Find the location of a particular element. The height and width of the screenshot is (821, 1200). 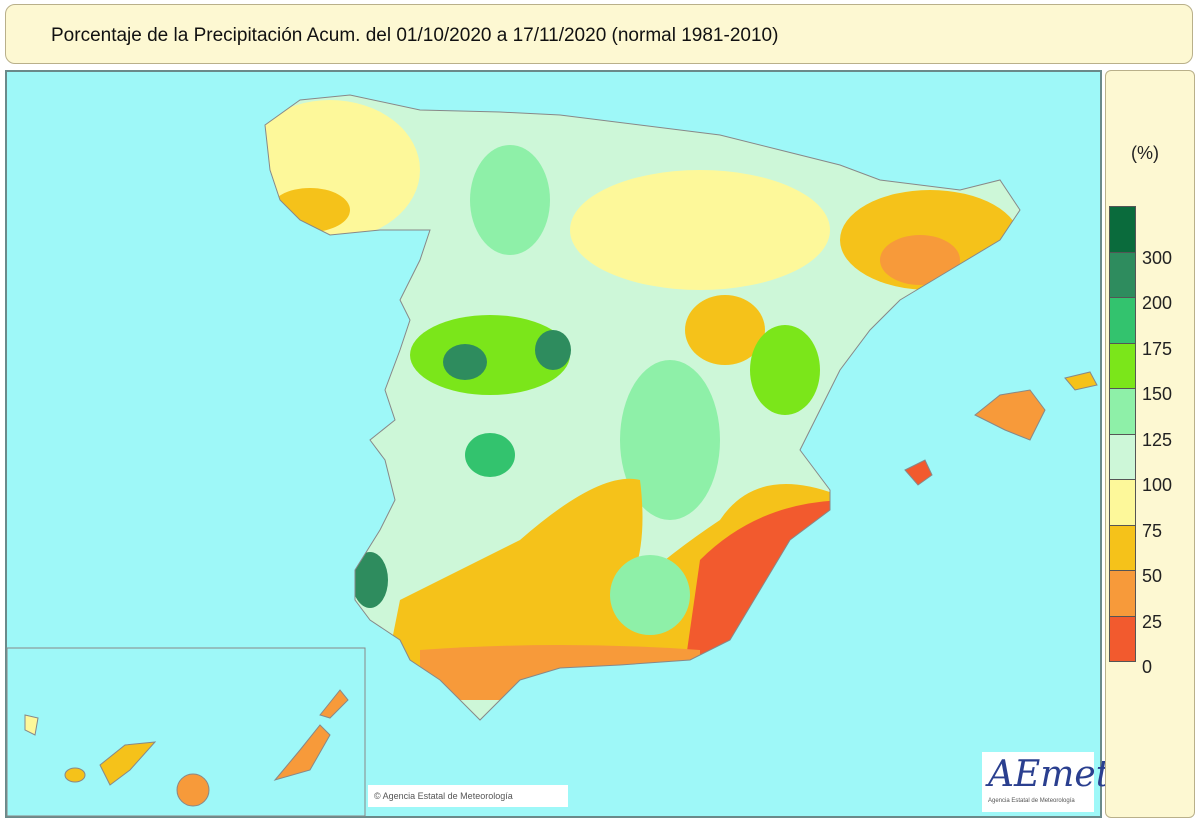

legend-label: 125 is located at coordinates (1157, 439).